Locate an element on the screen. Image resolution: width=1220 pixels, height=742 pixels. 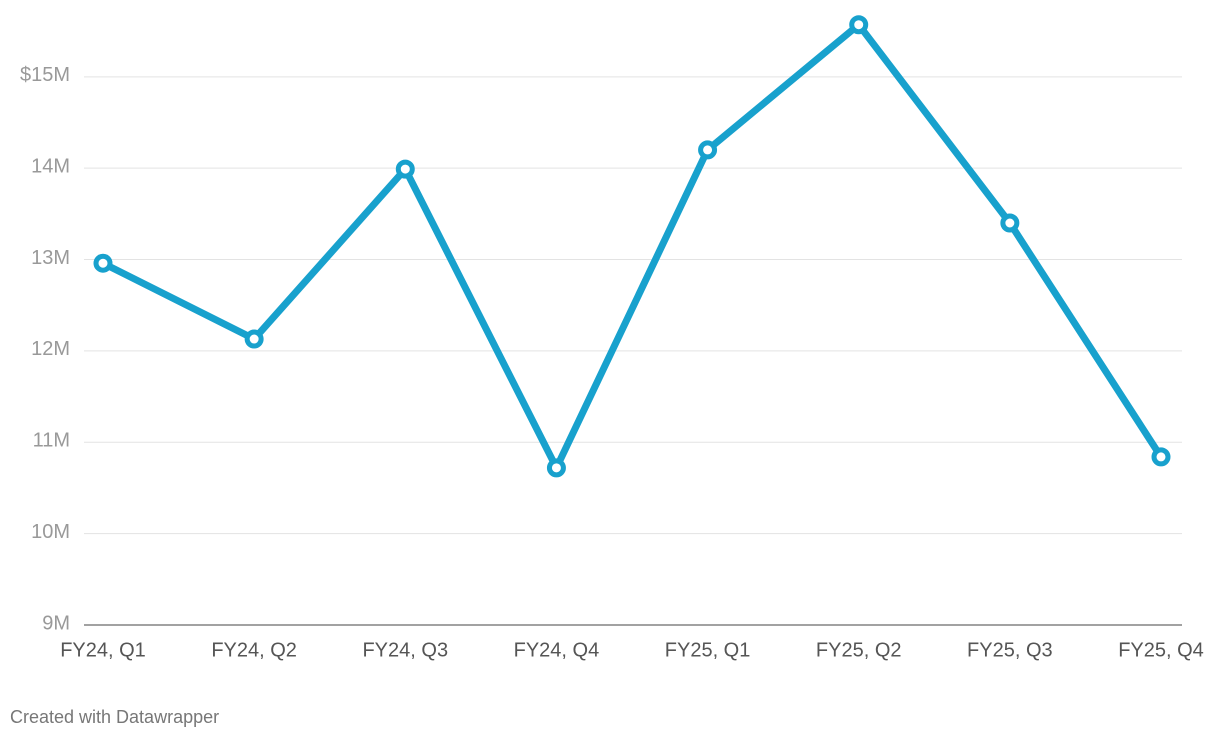
x-tick-label: FY25, Q1 is located at coordinates (708, 650).